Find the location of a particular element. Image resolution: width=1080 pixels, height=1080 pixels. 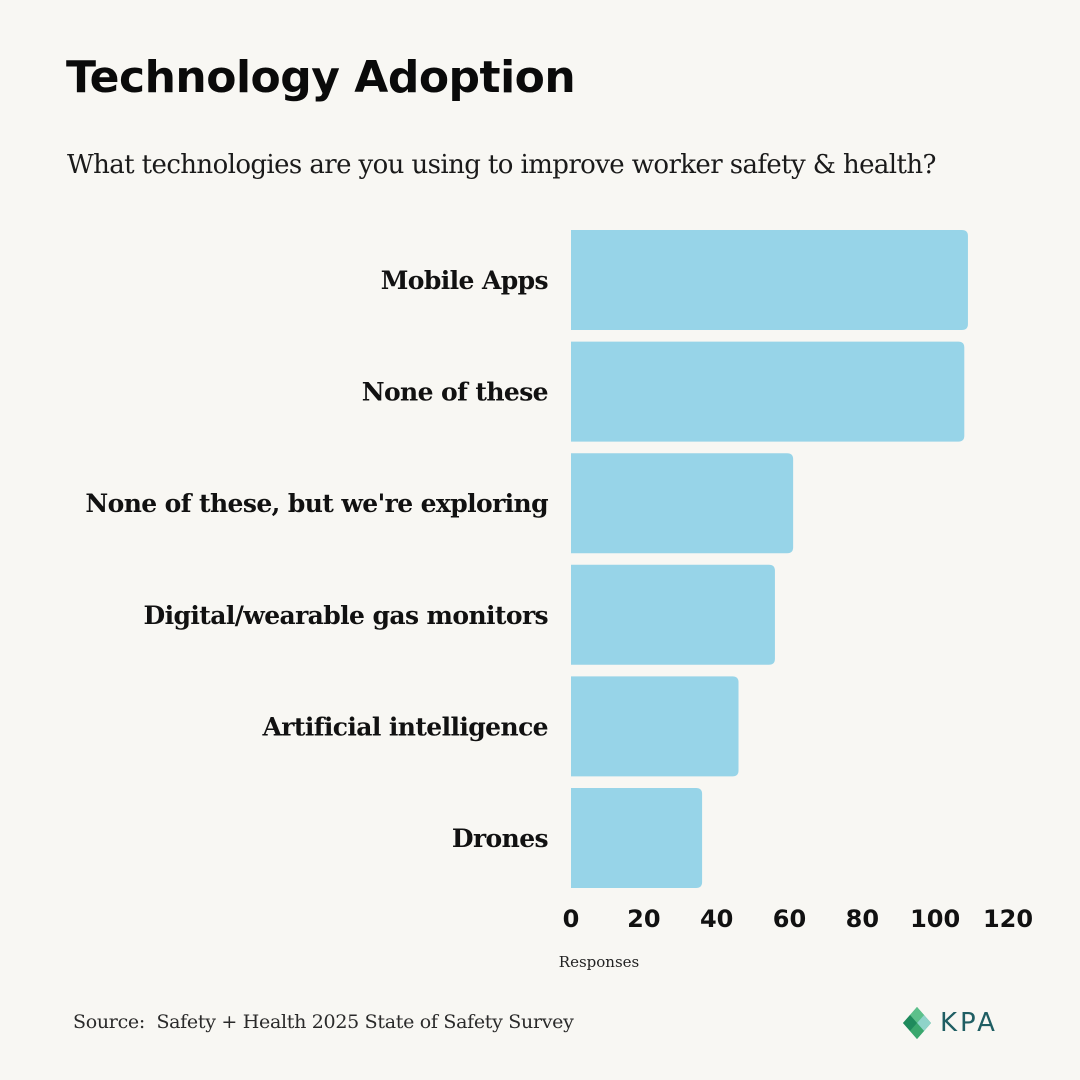

x-tick-label: 100 is located at coordinates (935, 919).